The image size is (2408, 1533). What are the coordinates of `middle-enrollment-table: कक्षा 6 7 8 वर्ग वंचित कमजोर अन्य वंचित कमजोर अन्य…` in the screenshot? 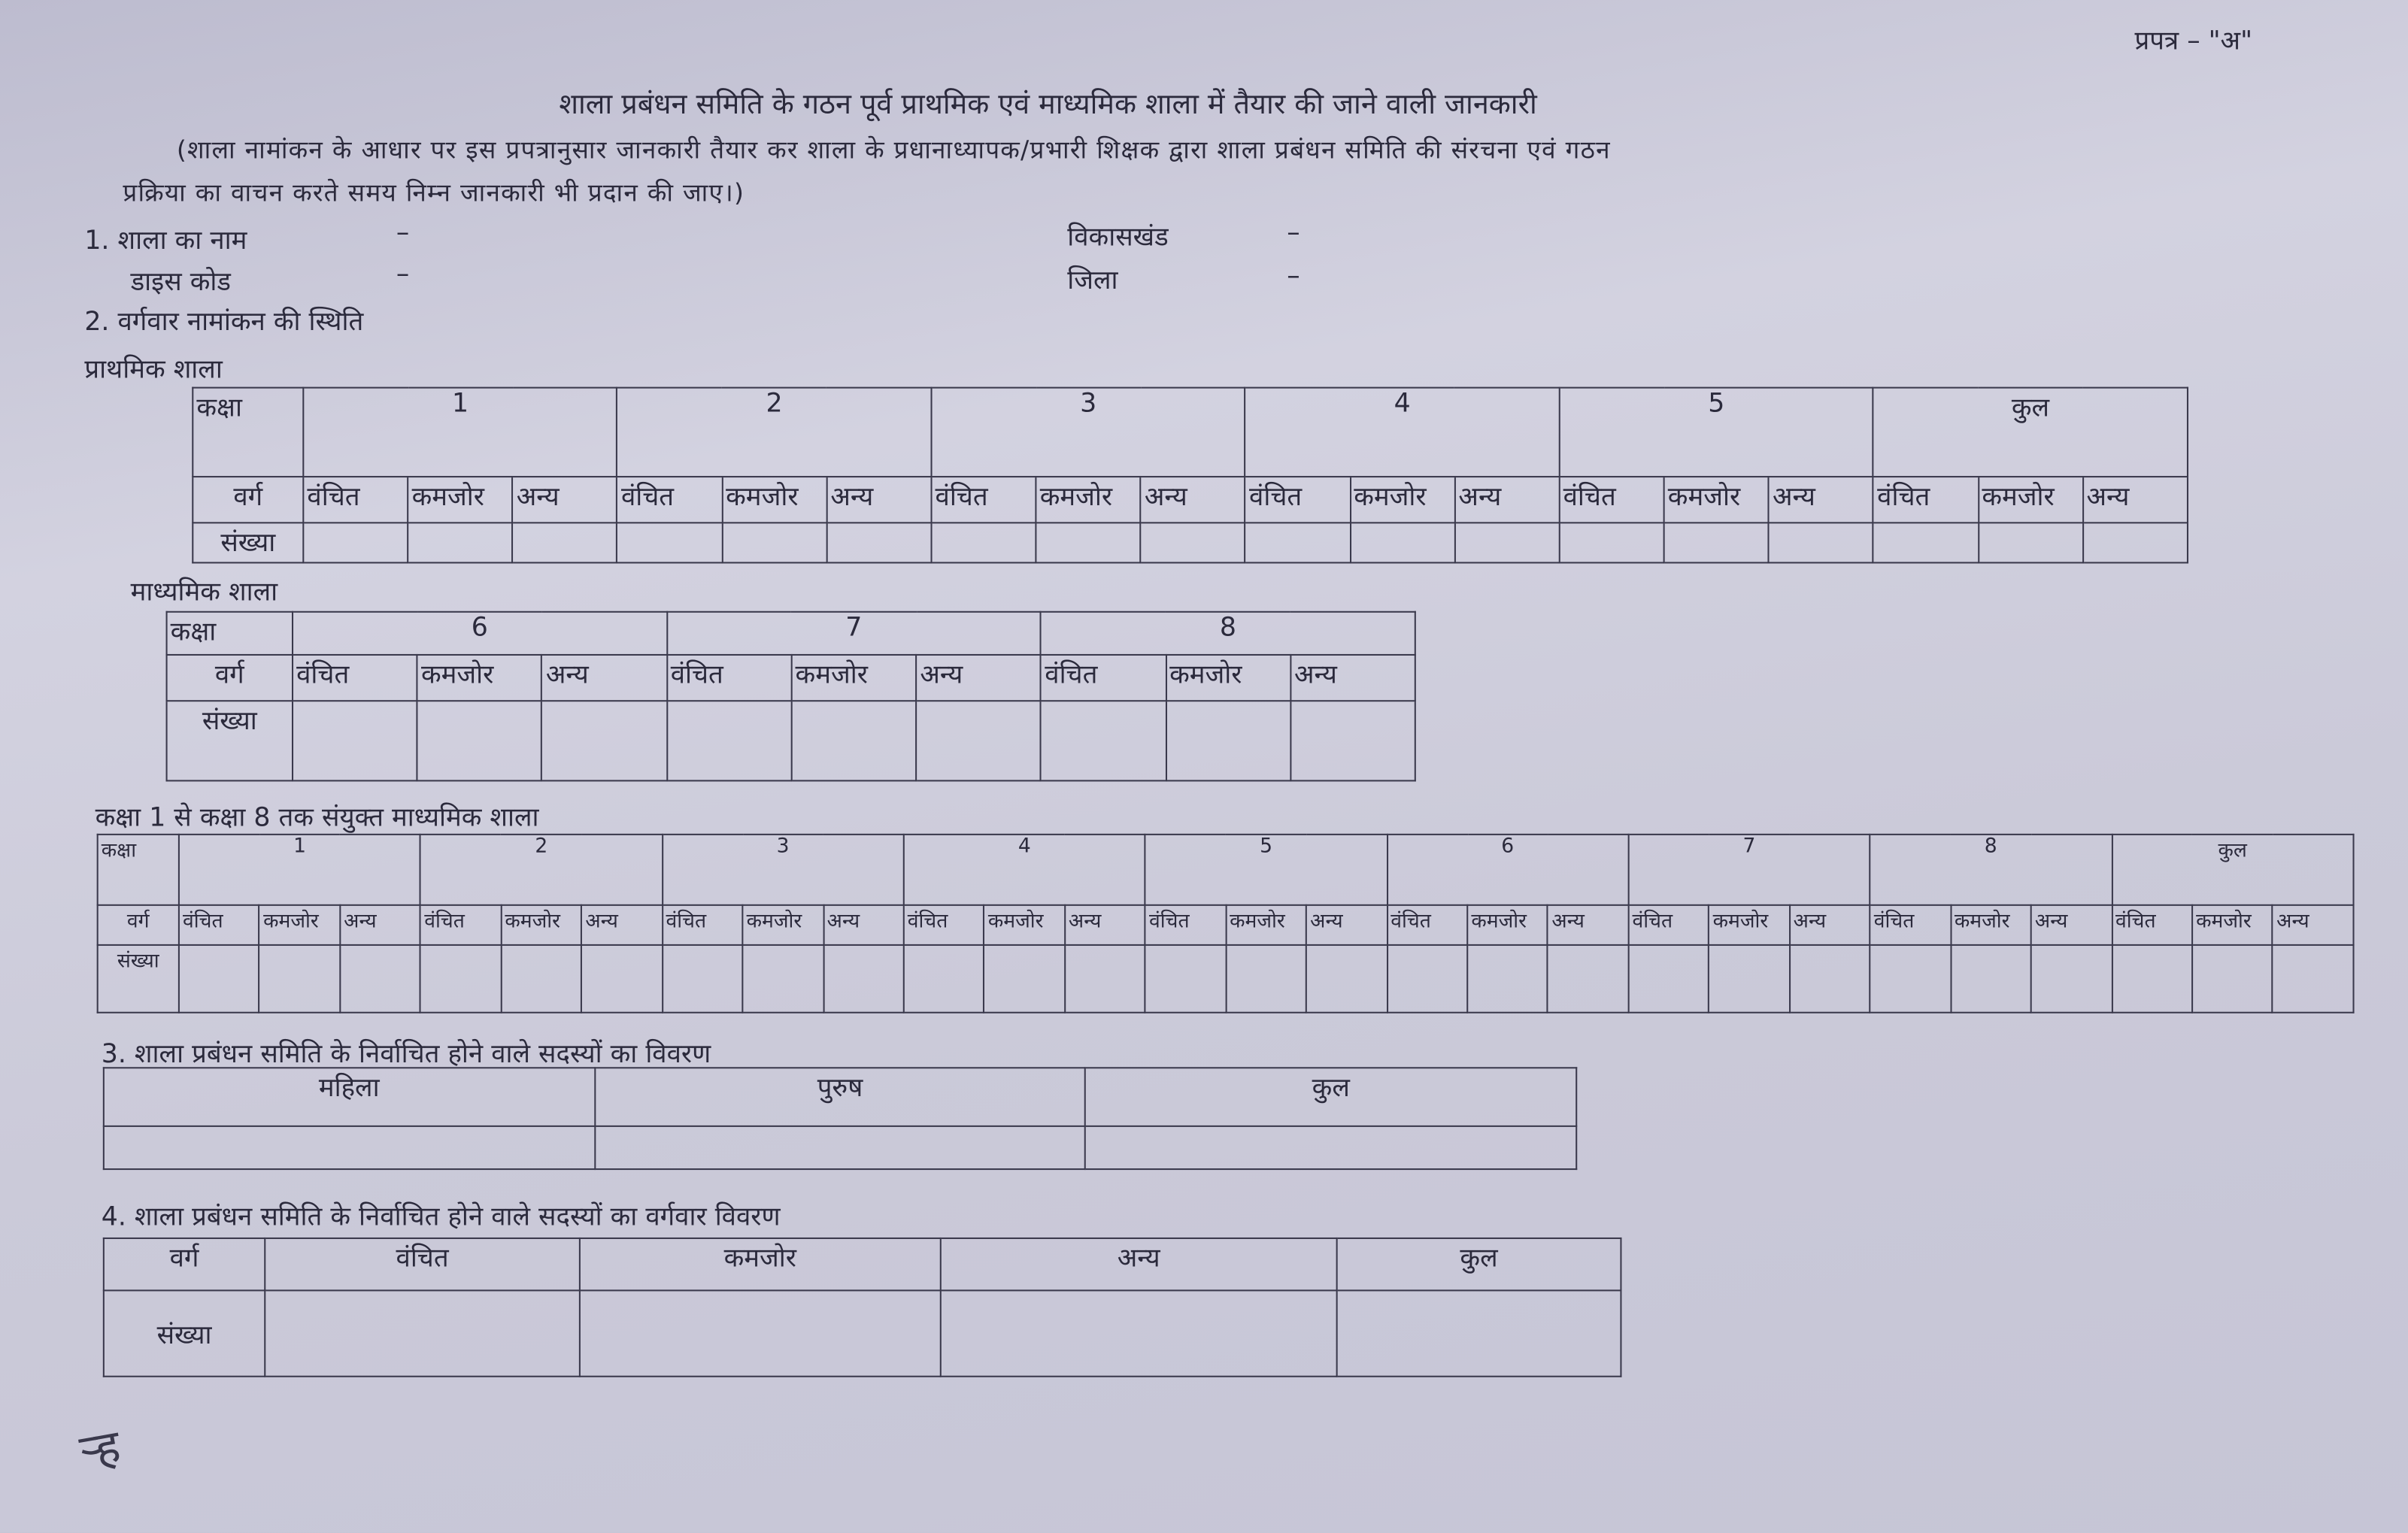 It's located at (790, 696).